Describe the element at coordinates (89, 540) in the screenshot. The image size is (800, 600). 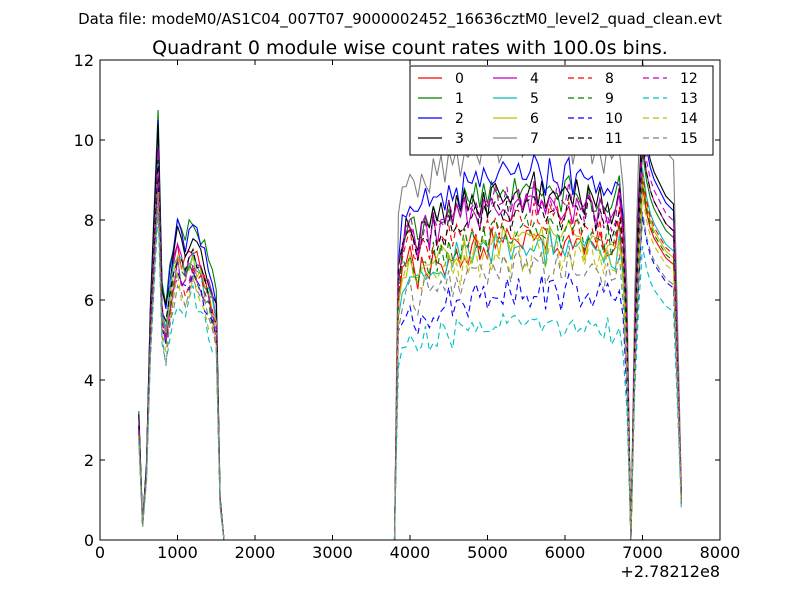
I see `y-tick-label: 0` at that location.